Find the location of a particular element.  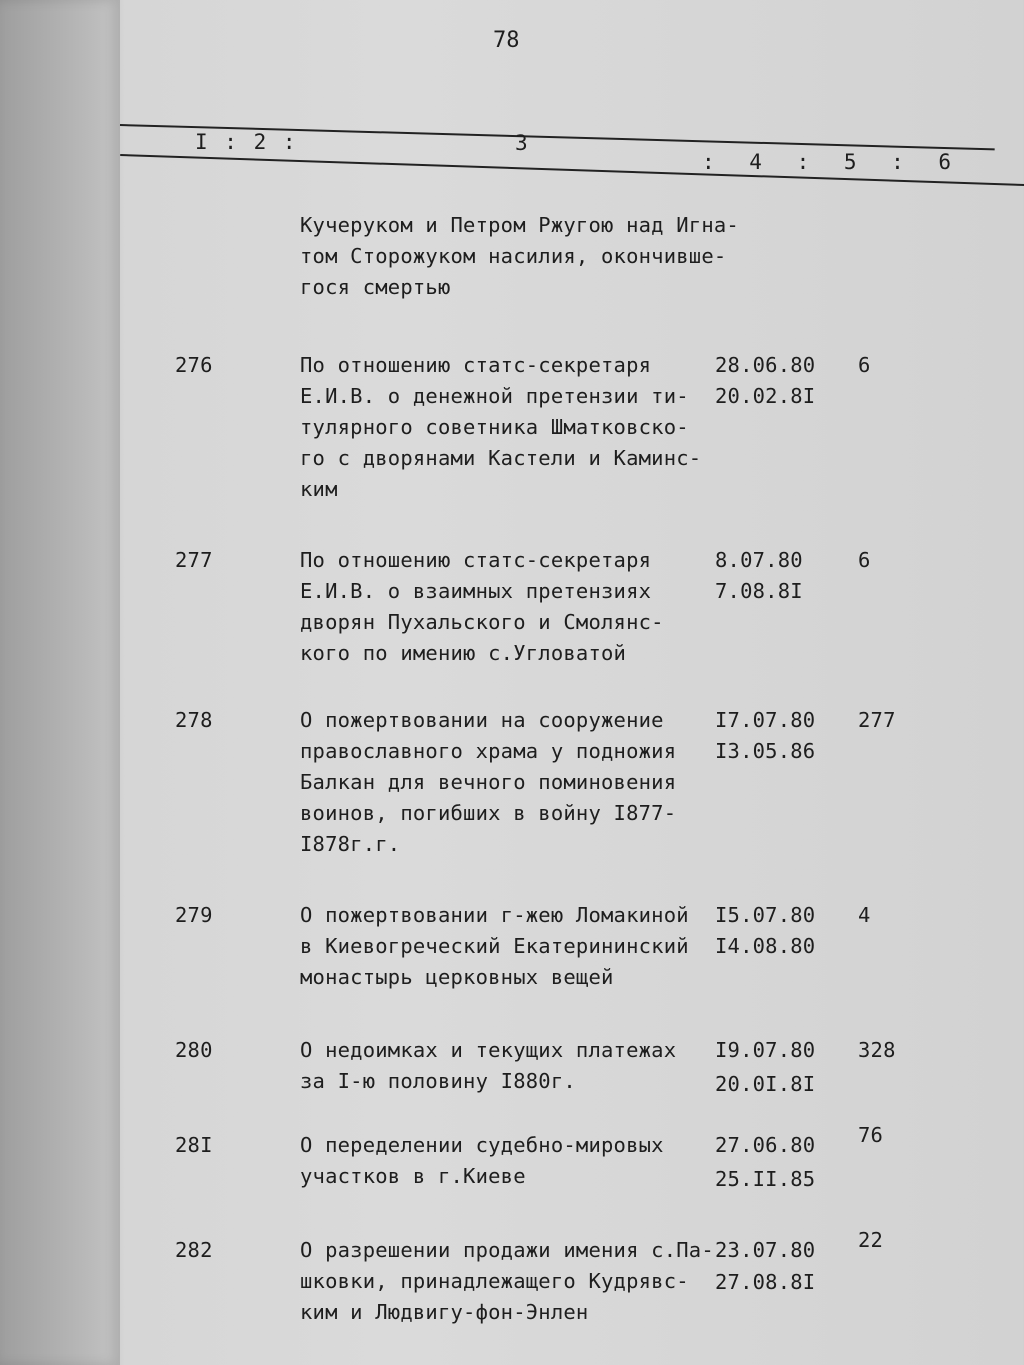

entry-date: 20.02.8I is located at coordinates (765, 396).